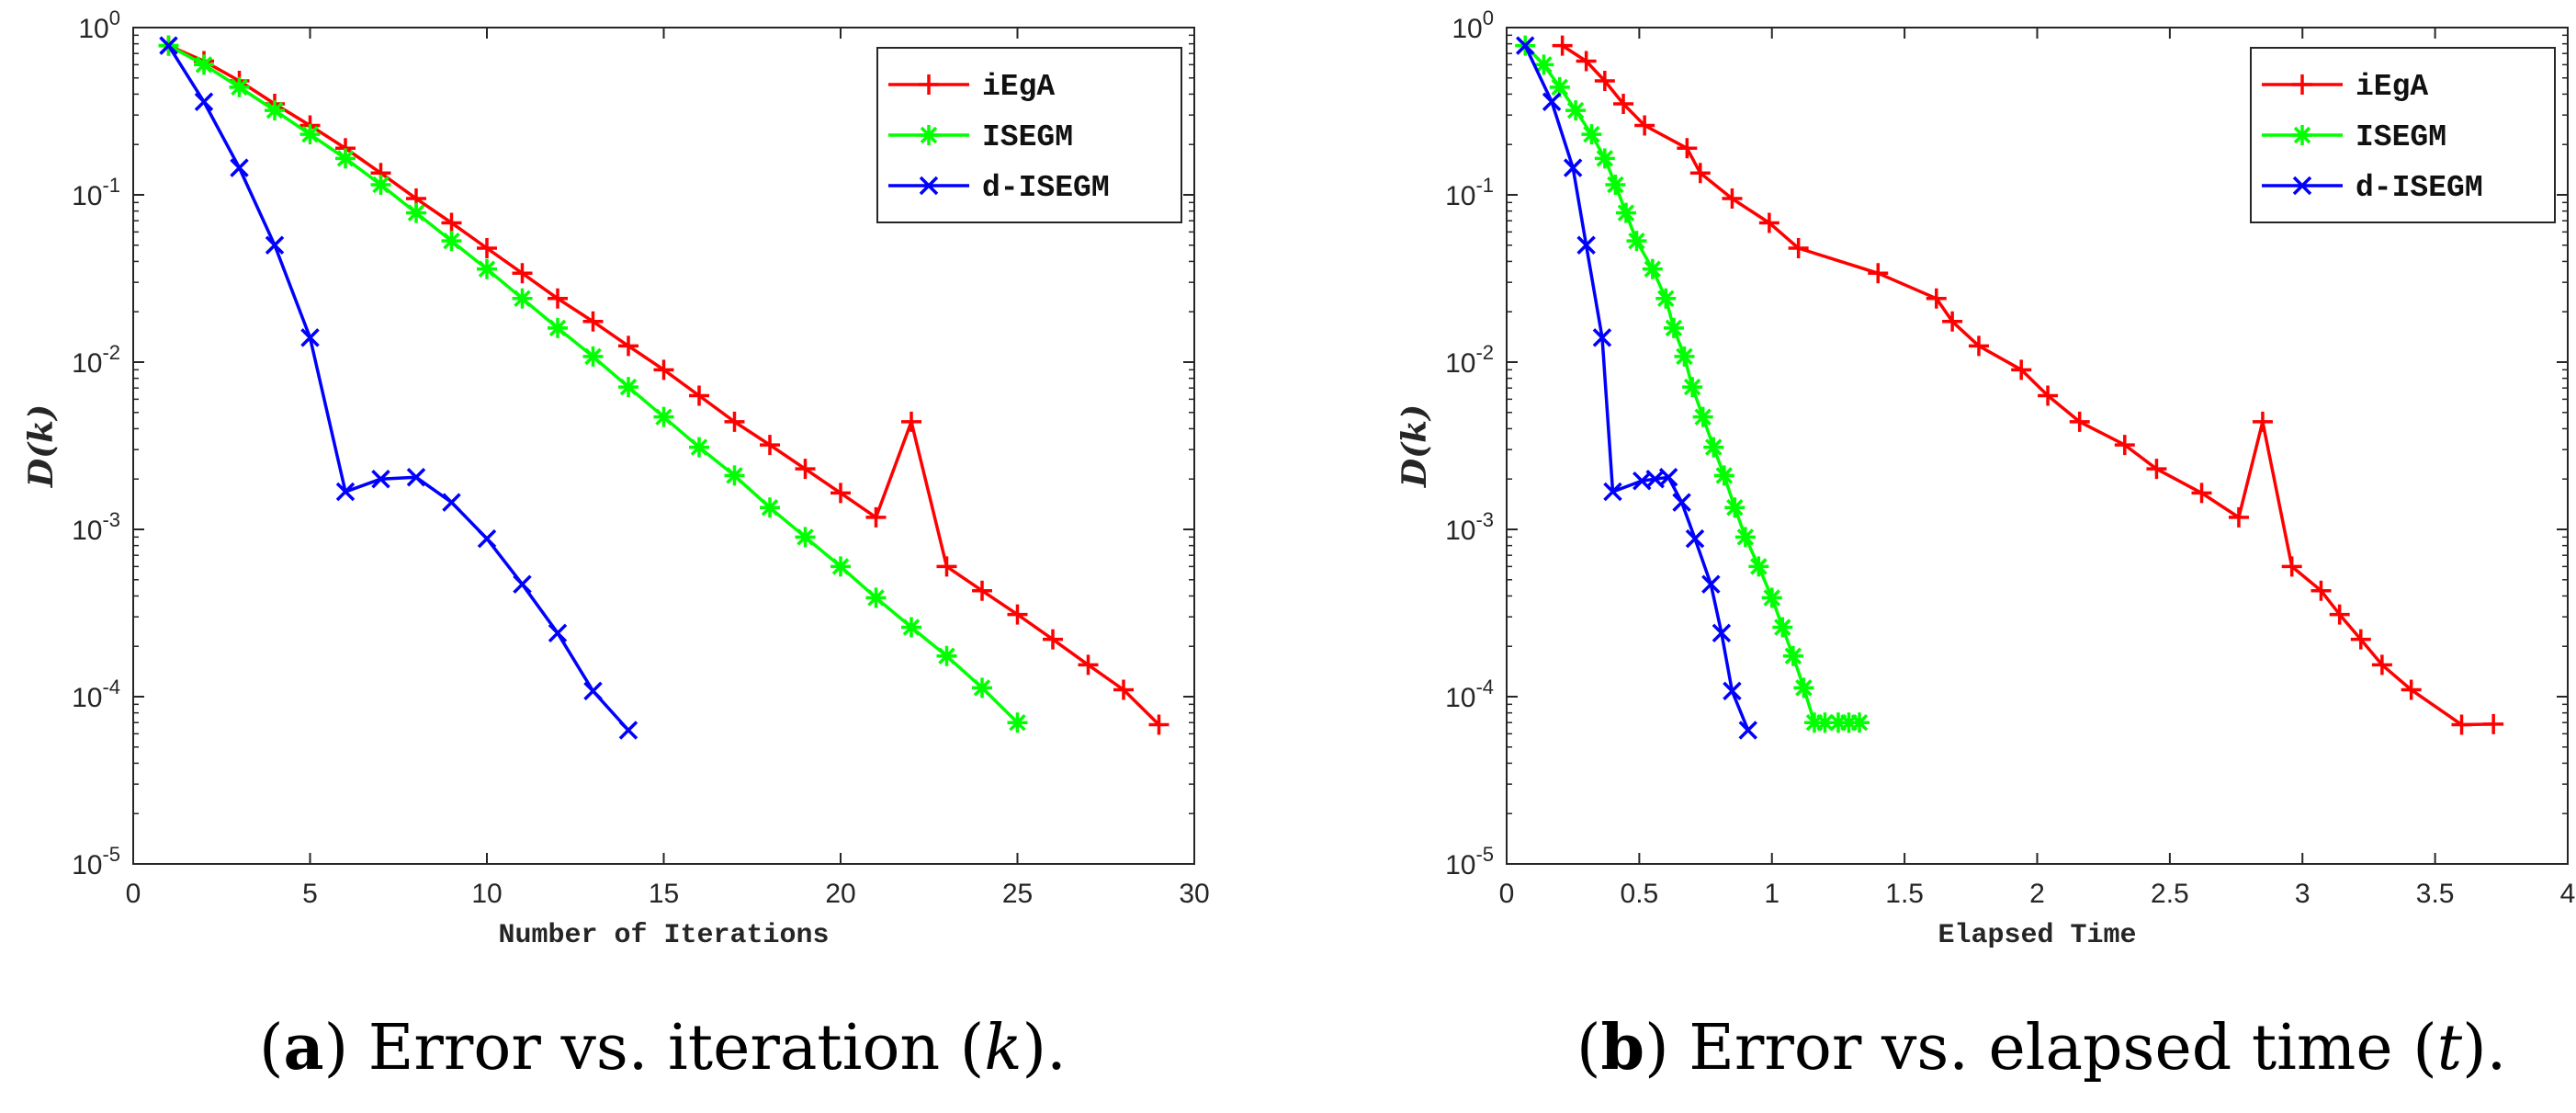 This screenshot has height=1113, width=2576. Describe the element at coordinates (1046, 188) in the screenshot. I see `legend-d-isegm-label: d-ISEGM` at that location.